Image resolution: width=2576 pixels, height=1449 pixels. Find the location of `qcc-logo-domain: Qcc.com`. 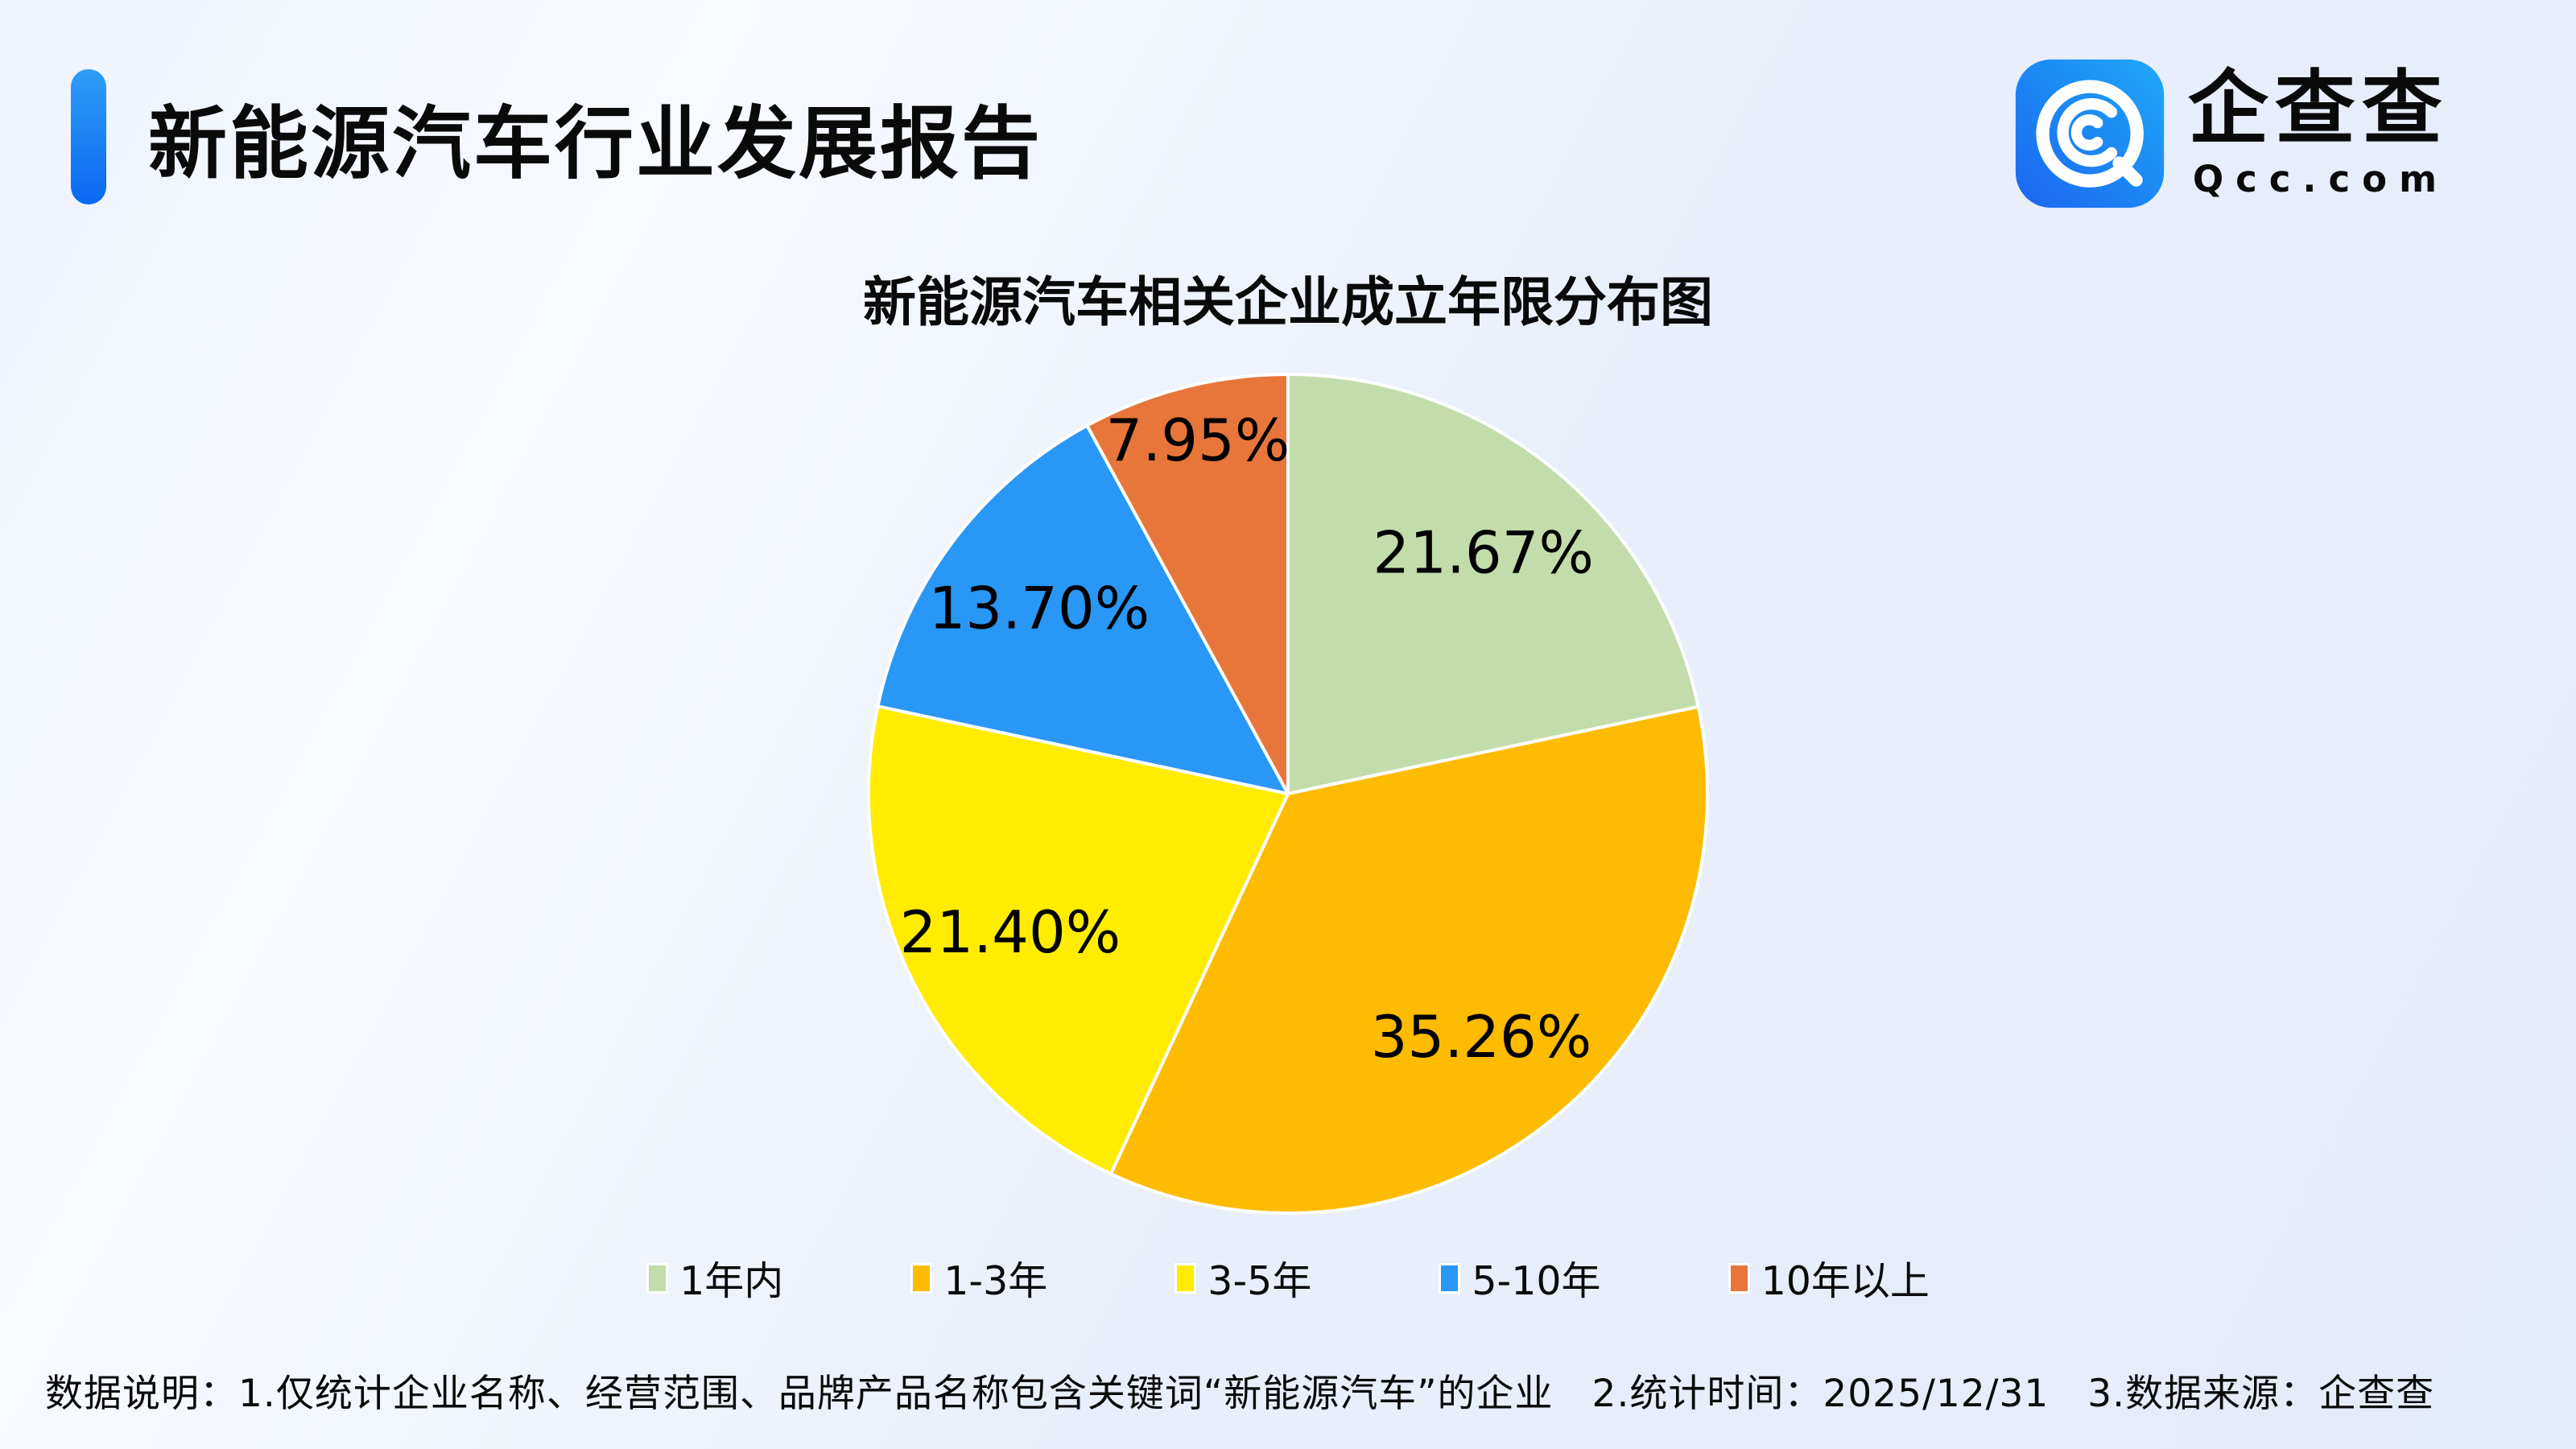

qcc-logo-domain: Qcc.com is located at coordinates (2320, 179).